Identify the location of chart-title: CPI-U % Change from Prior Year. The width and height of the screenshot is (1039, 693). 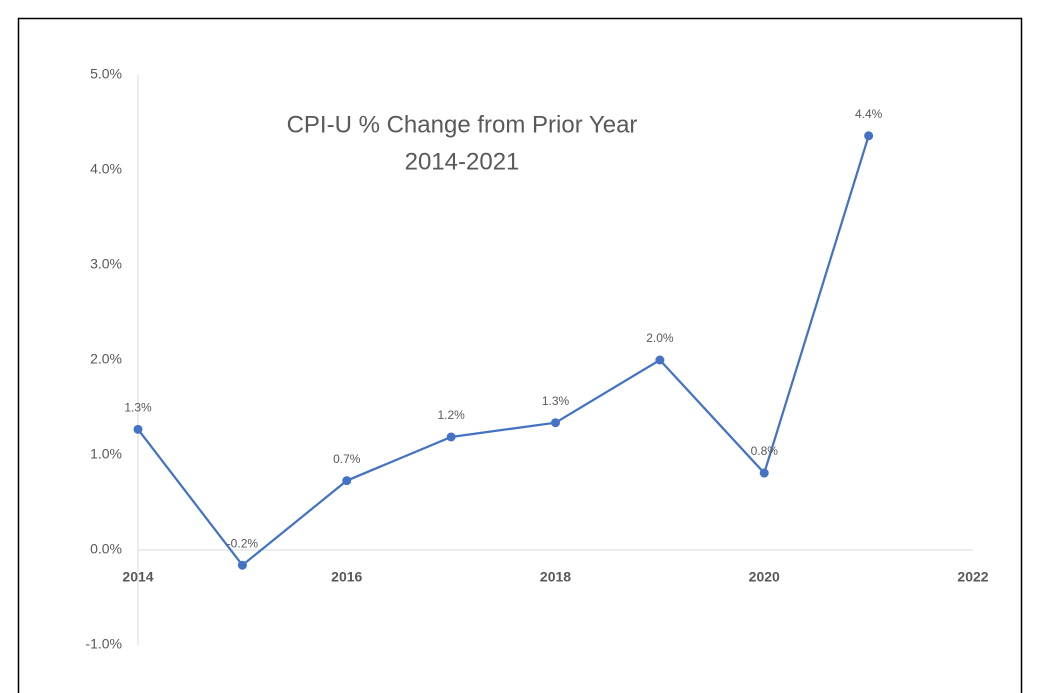
(462, 124).